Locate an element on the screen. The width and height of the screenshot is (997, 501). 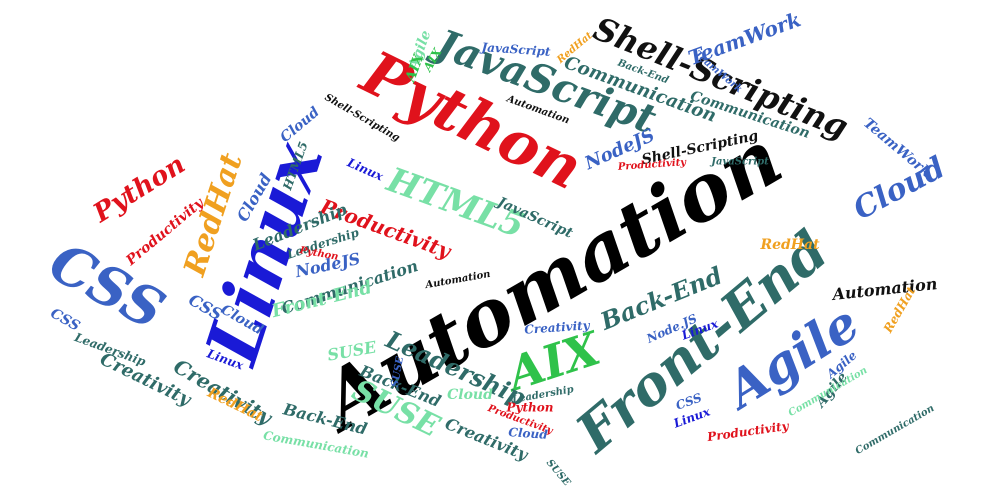
cloud-word: Linux is located at coordinates (365, 169).